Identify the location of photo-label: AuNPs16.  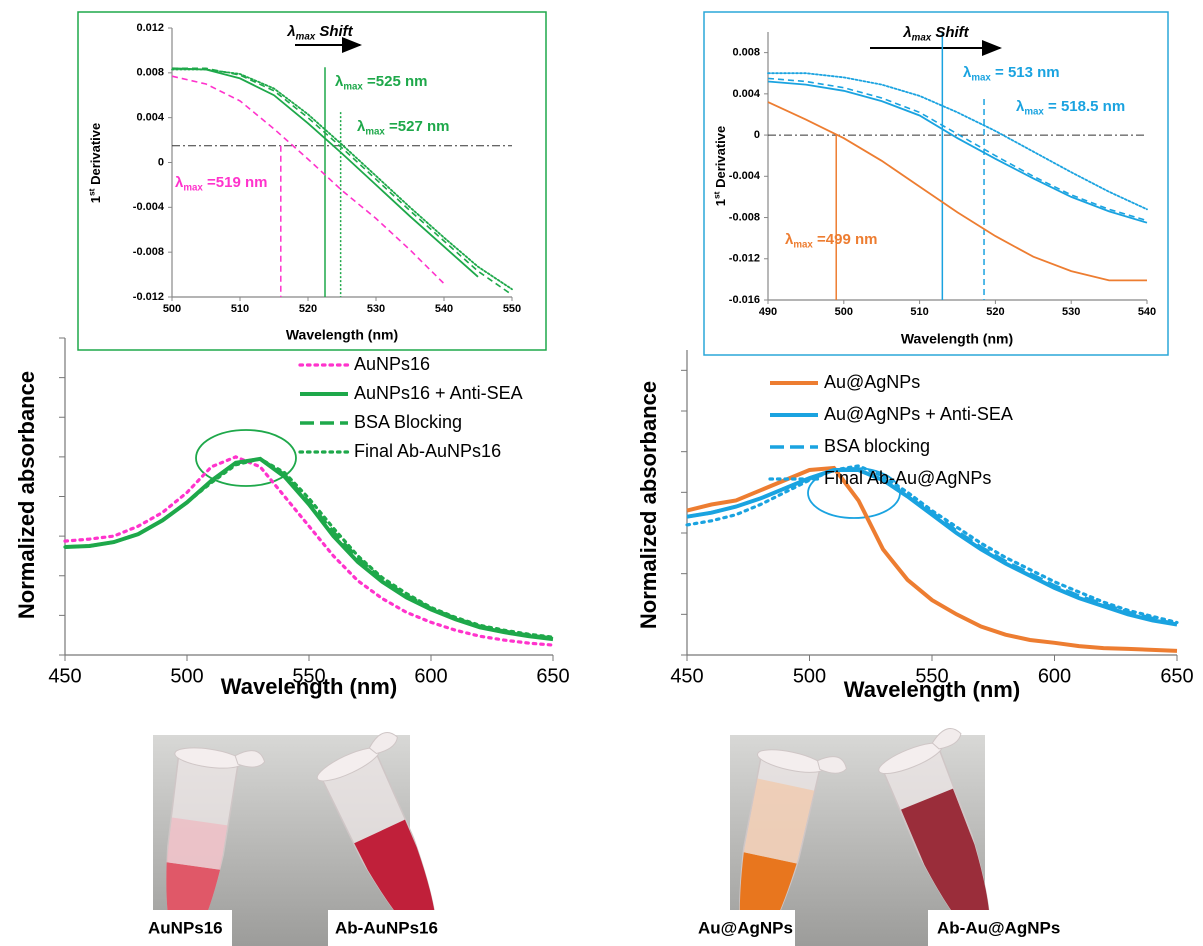
(185, 927).